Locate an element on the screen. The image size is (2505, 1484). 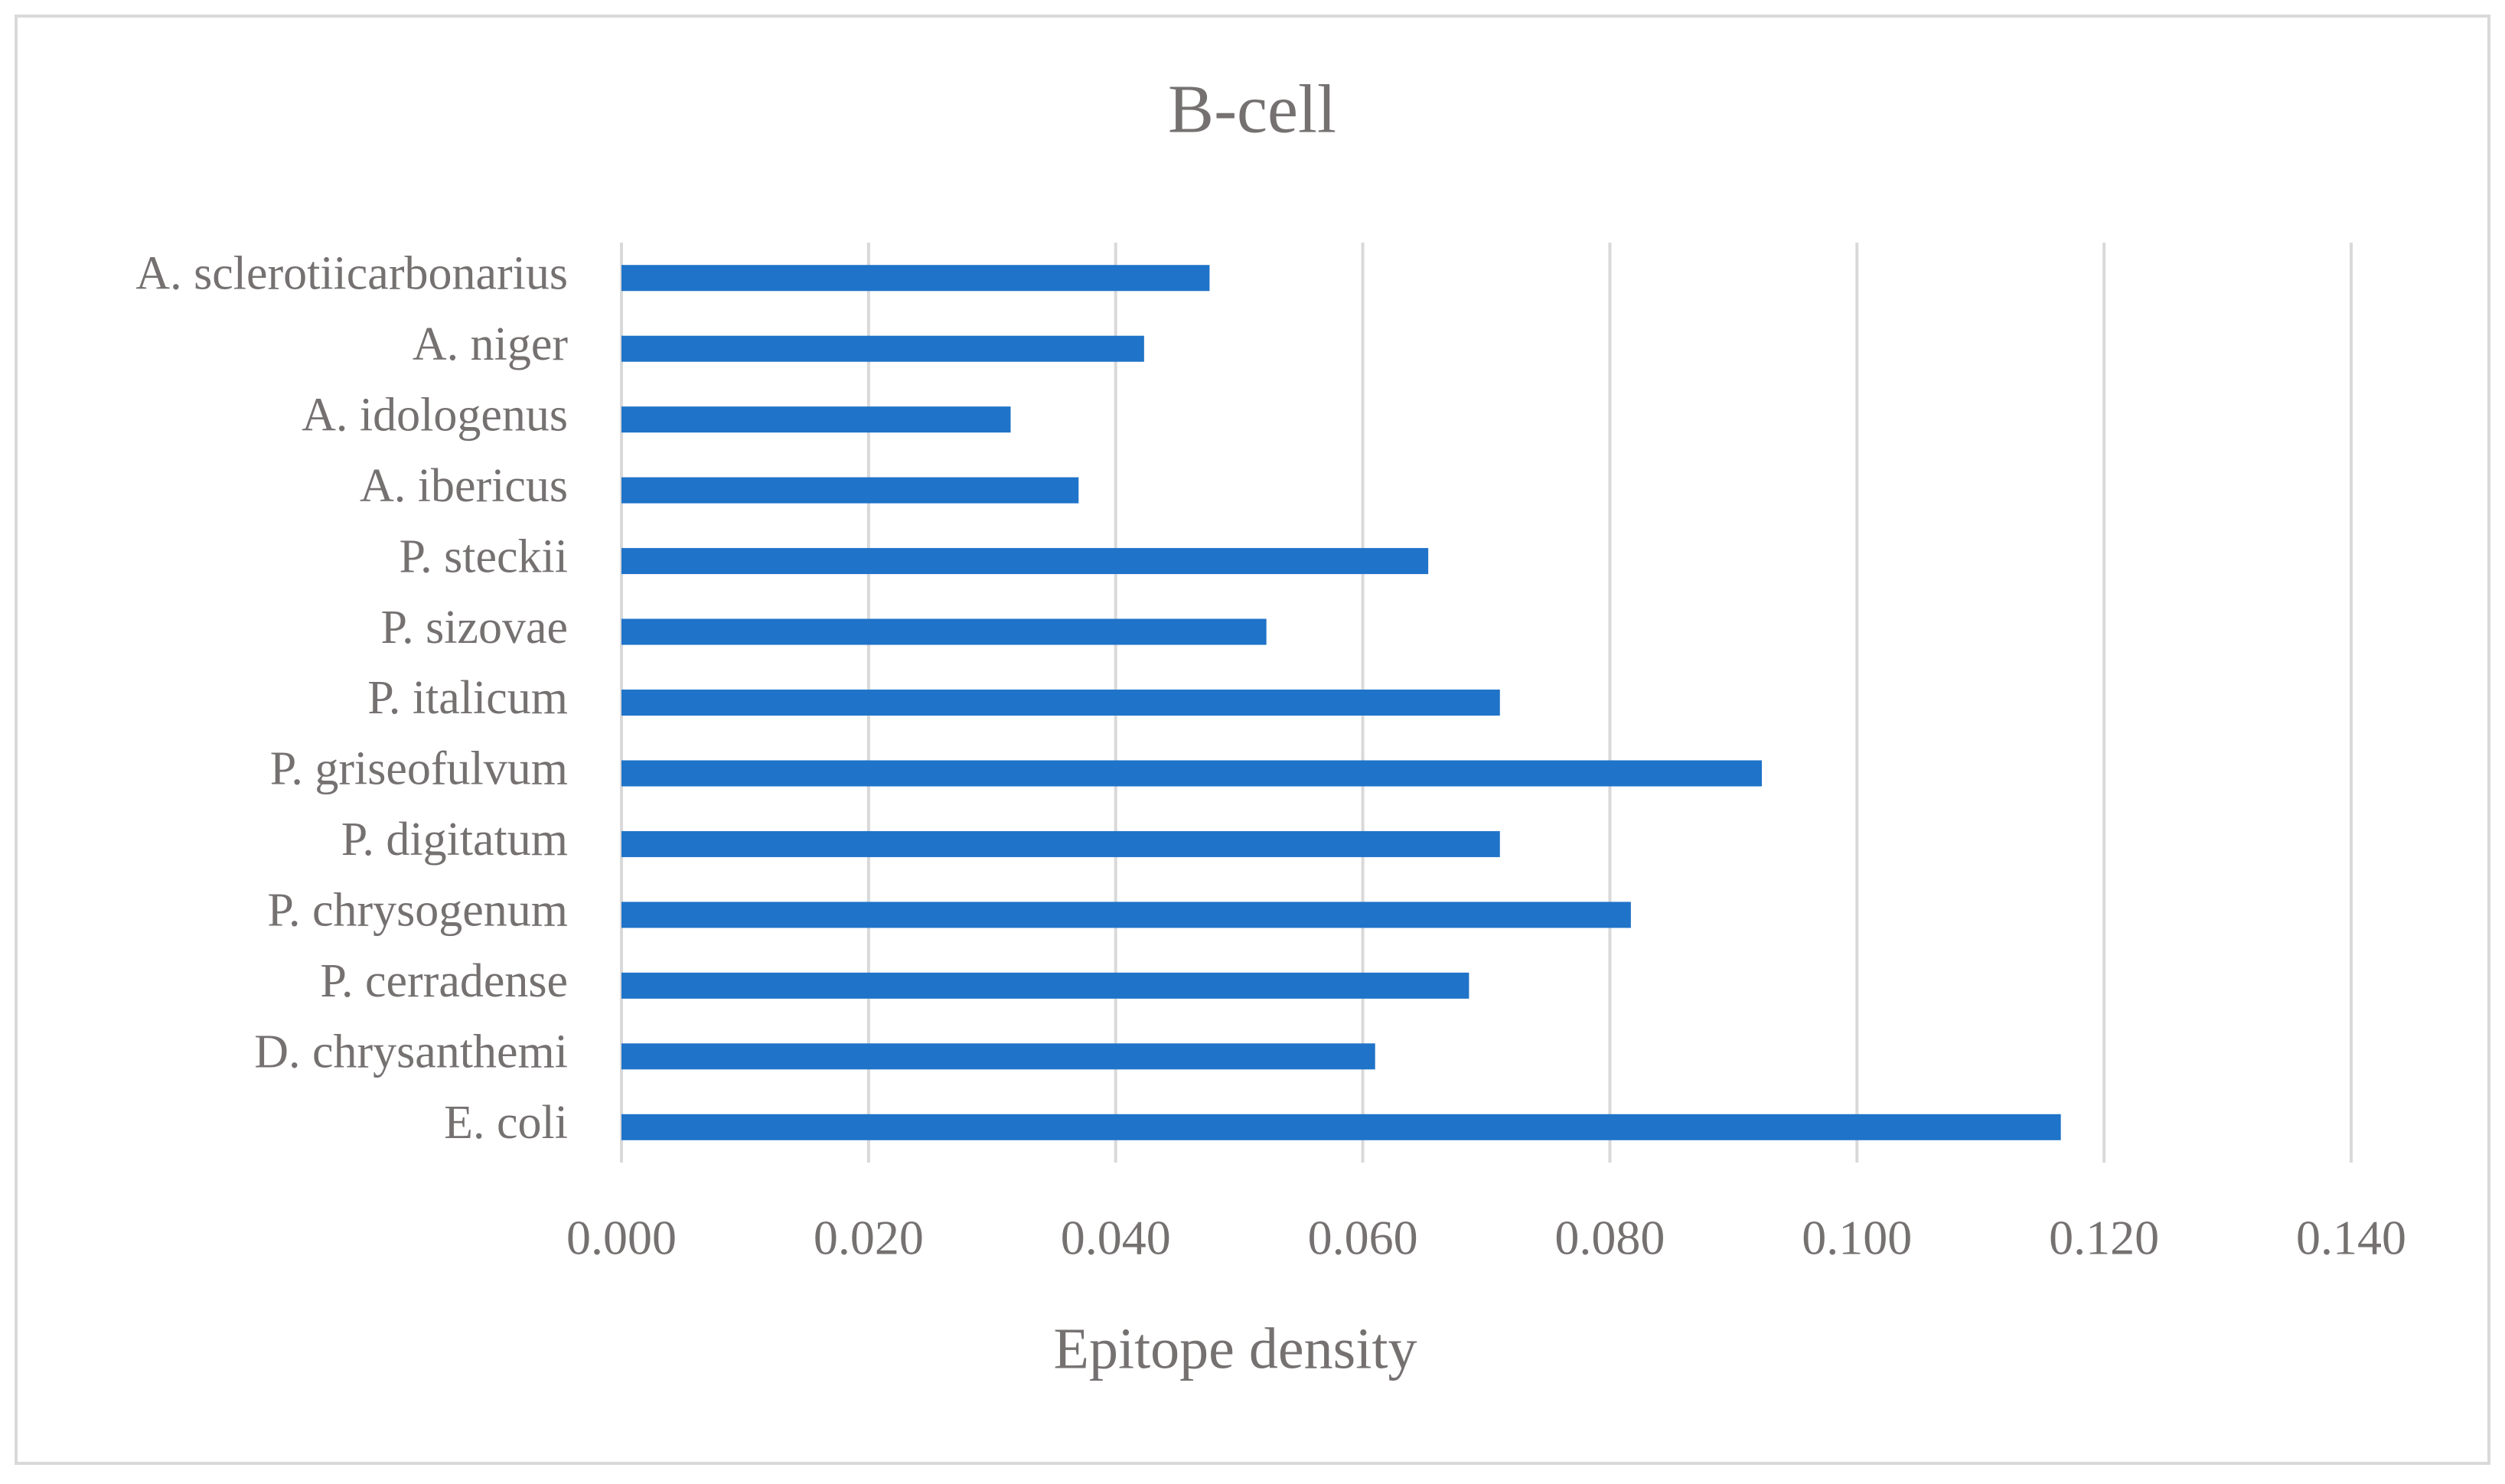
y-tick-label: E. coli is located at coordinates (506, 1123).